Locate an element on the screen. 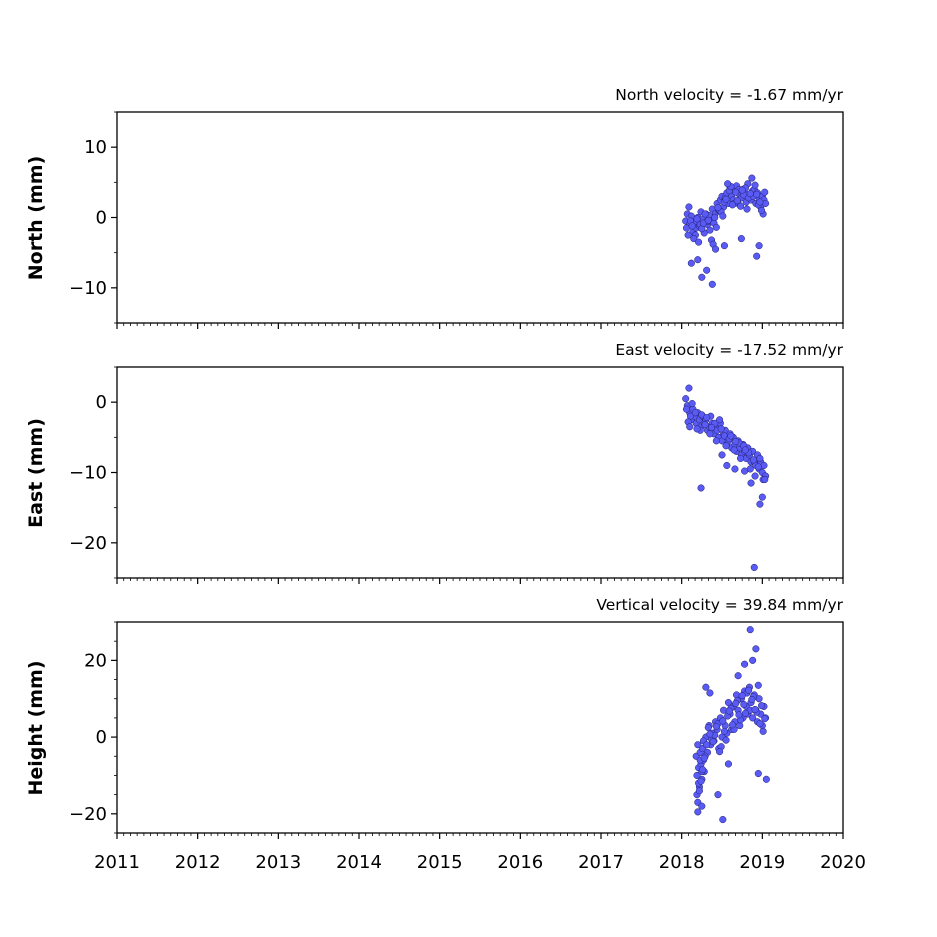 Image resolution: width=937 pixels, height=937 pixels. height-y-tick-label: −20 is located at coordinates (88, 814).